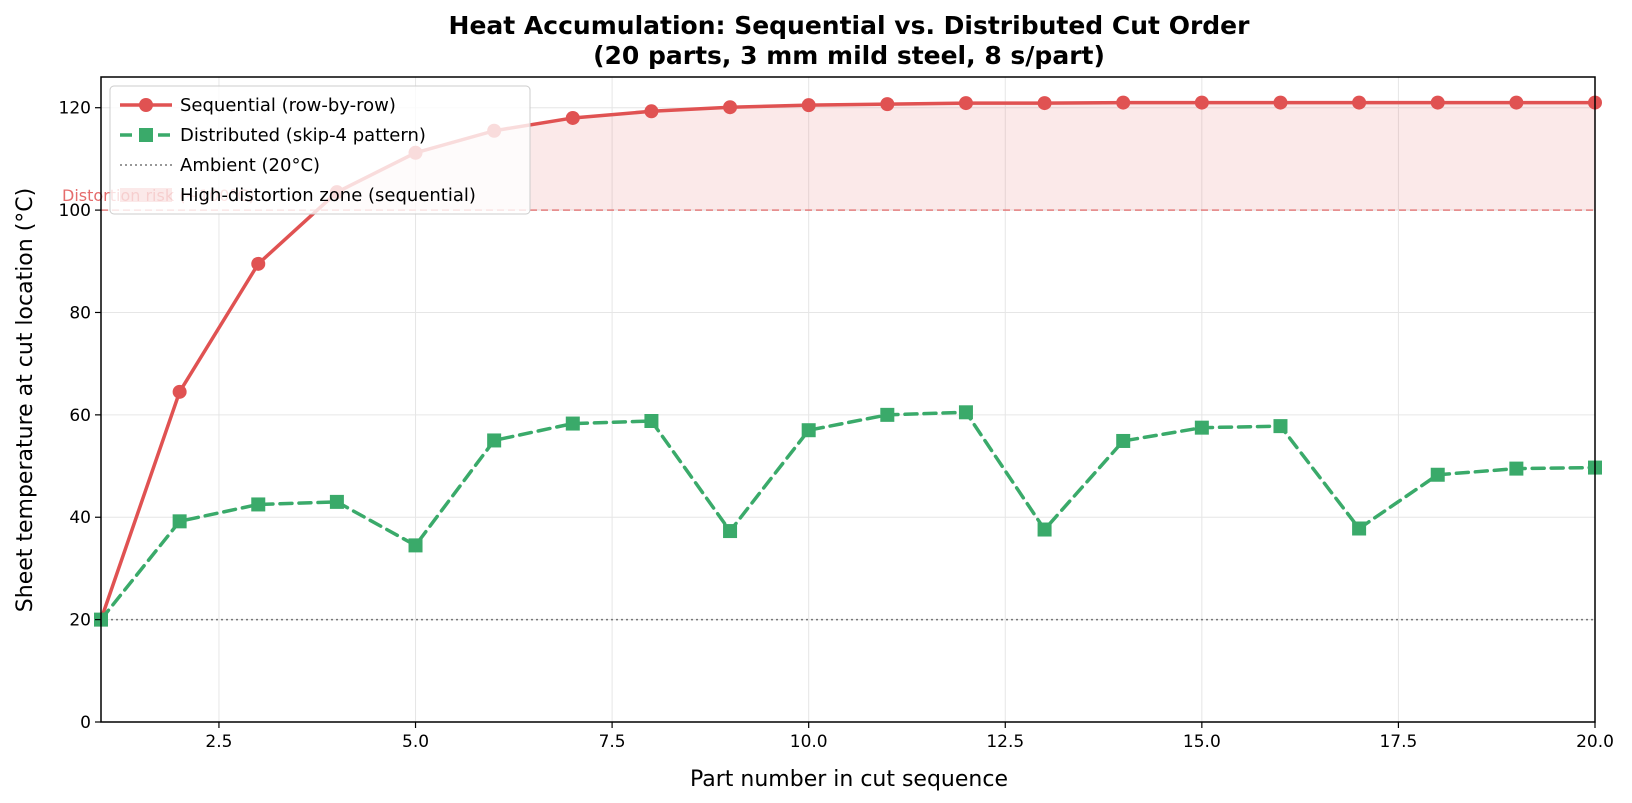 Image resolution: width=1632 pixels, height=803 pixels. I want to click on x-tick-label: 10.0, so click(809, 742).